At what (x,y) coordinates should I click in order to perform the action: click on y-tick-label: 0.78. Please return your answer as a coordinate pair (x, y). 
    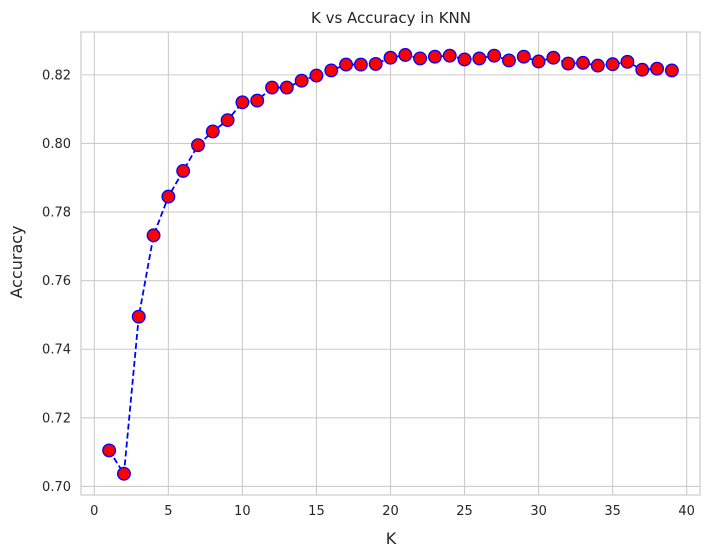
    Looking at the image, I should click on (56, 213).